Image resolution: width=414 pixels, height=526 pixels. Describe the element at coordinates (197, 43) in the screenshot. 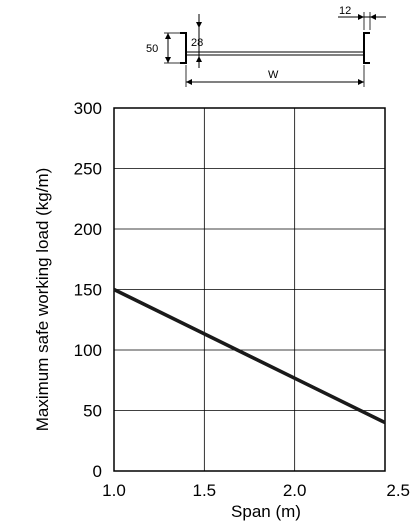

I see `gap-dimension-label: 28` at that location.